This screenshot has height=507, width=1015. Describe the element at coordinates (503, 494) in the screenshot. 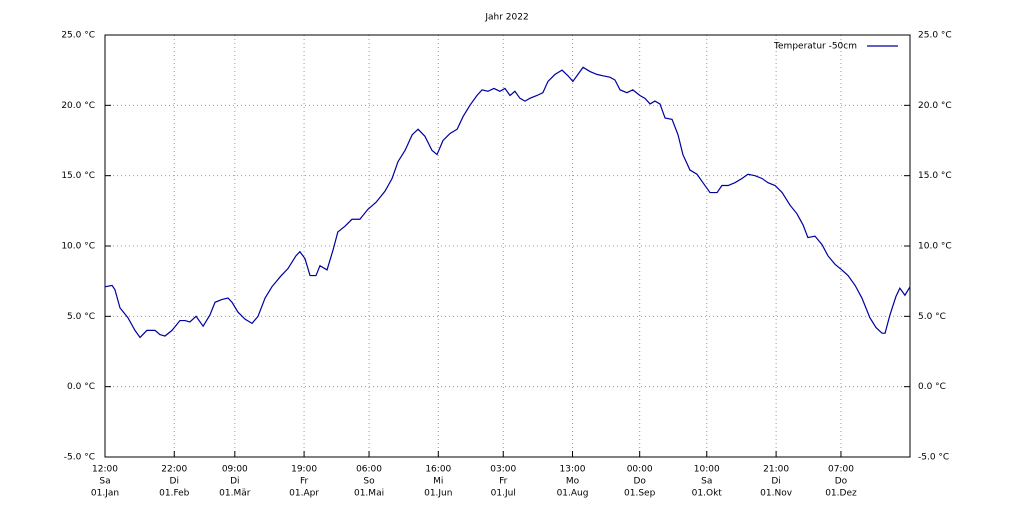

I see `x-tick-label: 01.Jul` at that location.